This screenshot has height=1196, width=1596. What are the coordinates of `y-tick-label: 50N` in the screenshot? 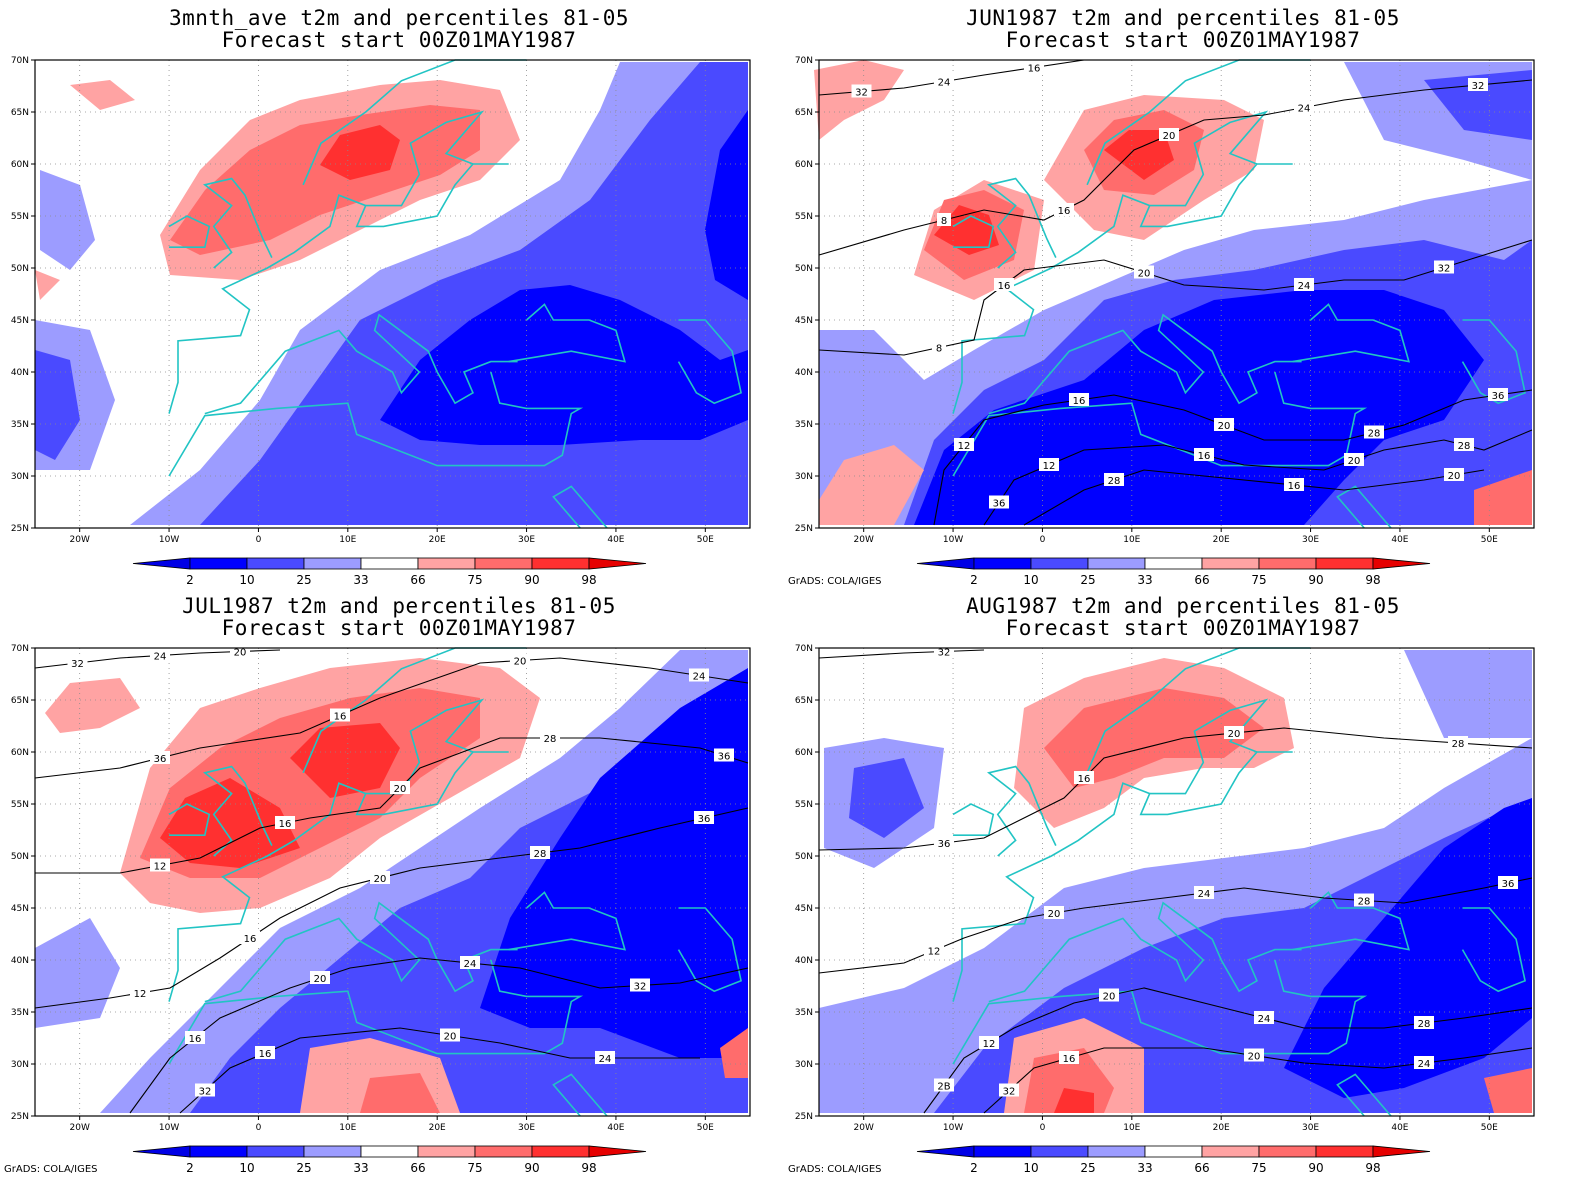 It's located at (20, 857).